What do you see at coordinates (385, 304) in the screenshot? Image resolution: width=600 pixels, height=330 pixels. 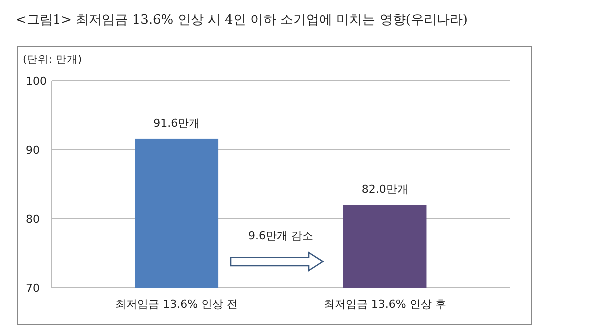 I see `x-tick-label: 최저임금 13.6% 인상 후` at bounding box center [385, 304].